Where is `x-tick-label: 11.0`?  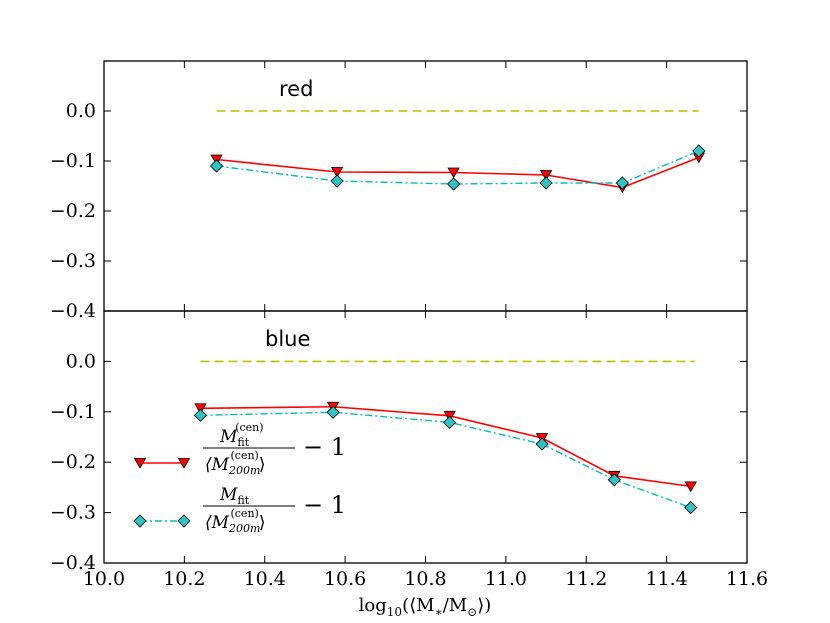 x-tick-label: 11.0 is located at coordinates (506, 579).